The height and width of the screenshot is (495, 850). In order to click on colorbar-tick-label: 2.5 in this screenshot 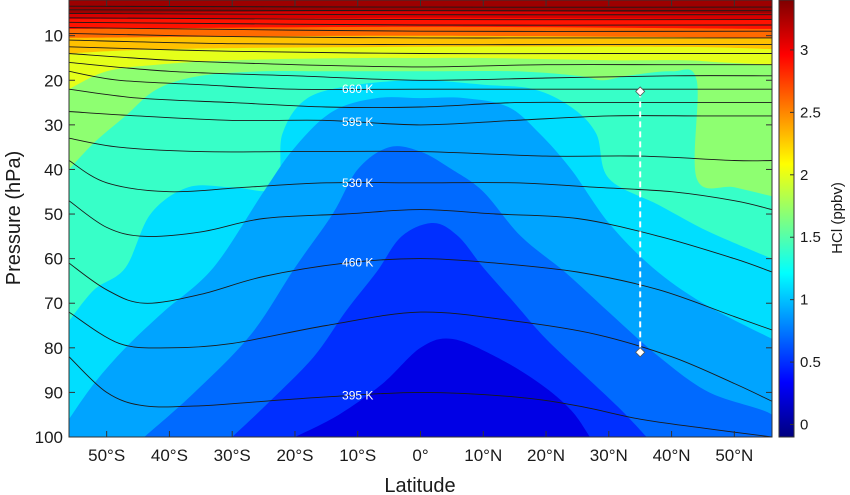, I will do `click(810, 112)`.